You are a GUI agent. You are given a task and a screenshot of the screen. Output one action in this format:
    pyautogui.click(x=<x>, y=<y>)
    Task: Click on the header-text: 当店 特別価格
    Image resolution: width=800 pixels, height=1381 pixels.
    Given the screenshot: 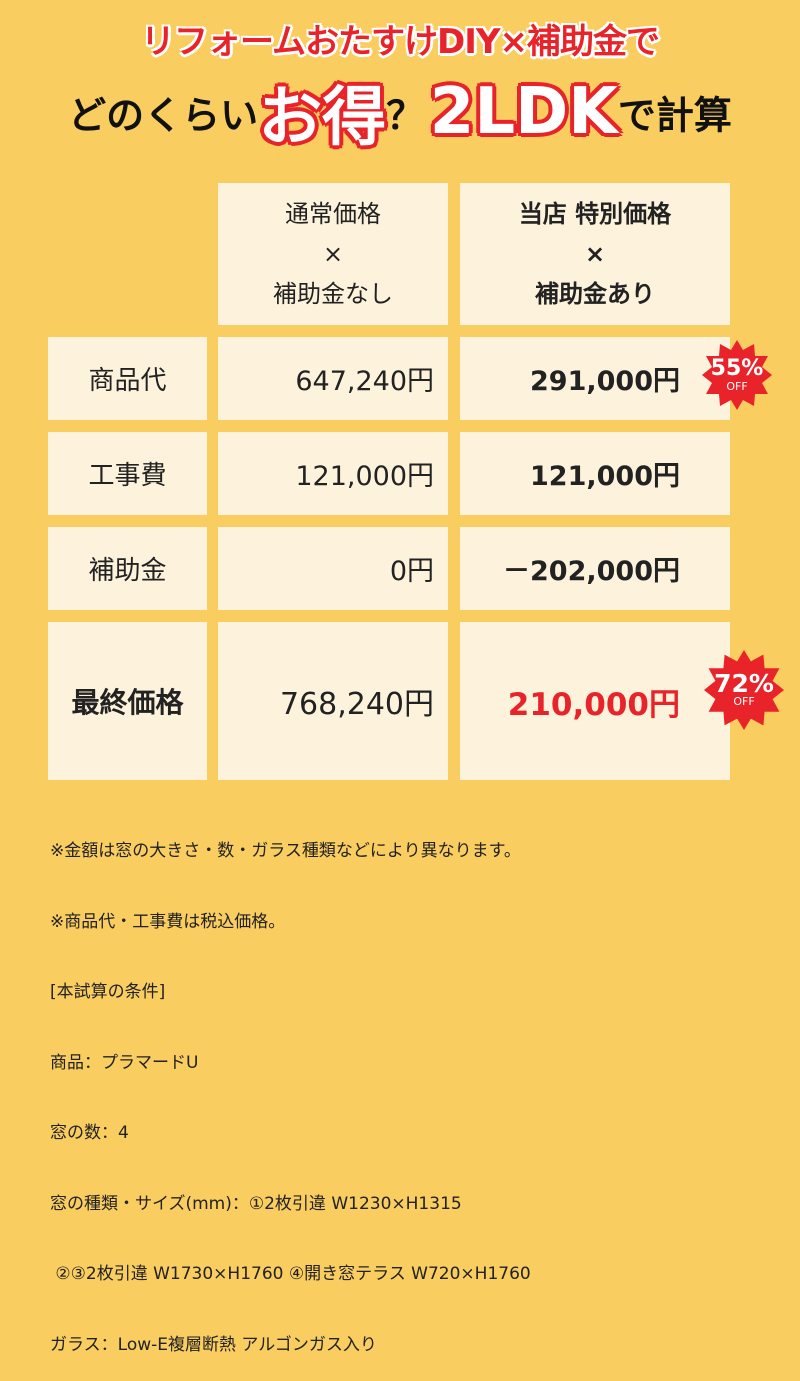 What is the action you would take?
    pyautogui.click(x=595, y=214)
    